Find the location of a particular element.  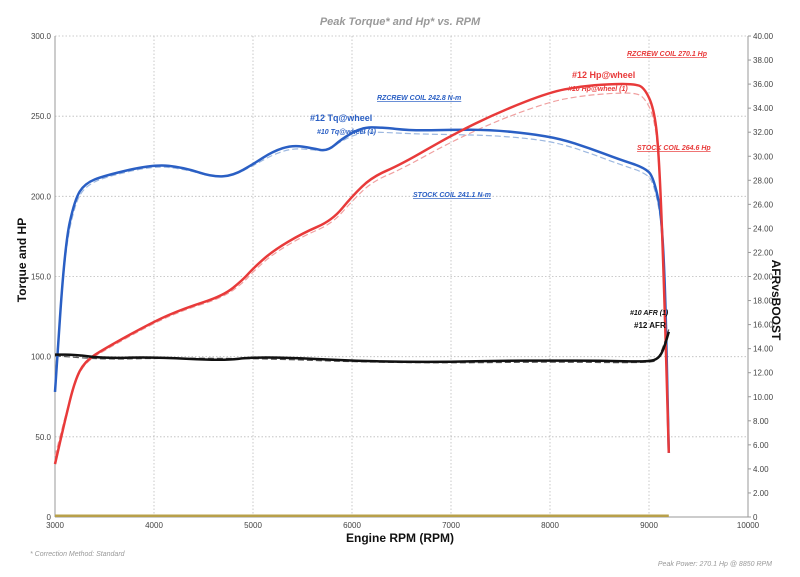

y2-tick-label: 10.00 is located at coordinates (763, 397).